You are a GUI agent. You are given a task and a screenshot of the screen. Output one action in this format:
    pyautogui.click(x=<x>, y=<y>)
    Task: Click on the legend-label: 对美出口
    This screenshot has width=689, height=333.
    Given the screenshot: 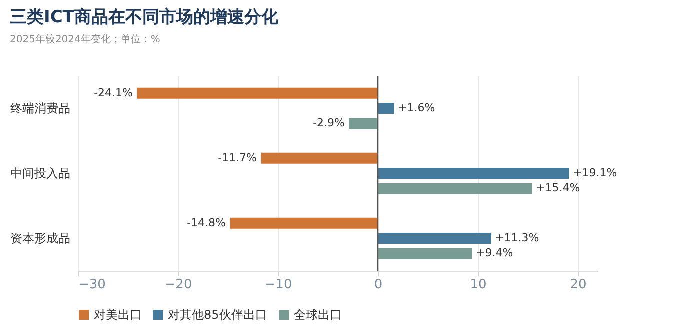 What is the action you would take?
    pyautogui.click(x=118, y=315)
    